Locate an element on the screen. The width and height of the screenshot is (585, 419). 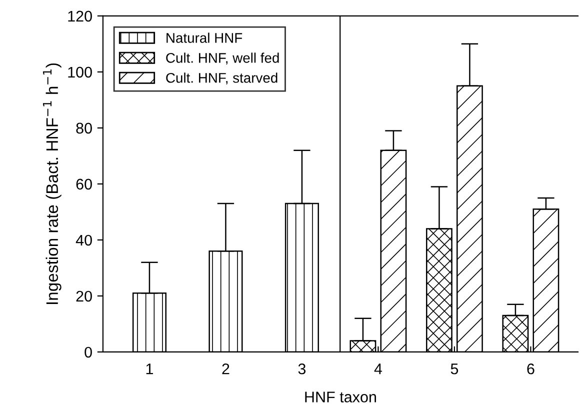
x-tick-label: 5 is located at coordinates (454, 369).